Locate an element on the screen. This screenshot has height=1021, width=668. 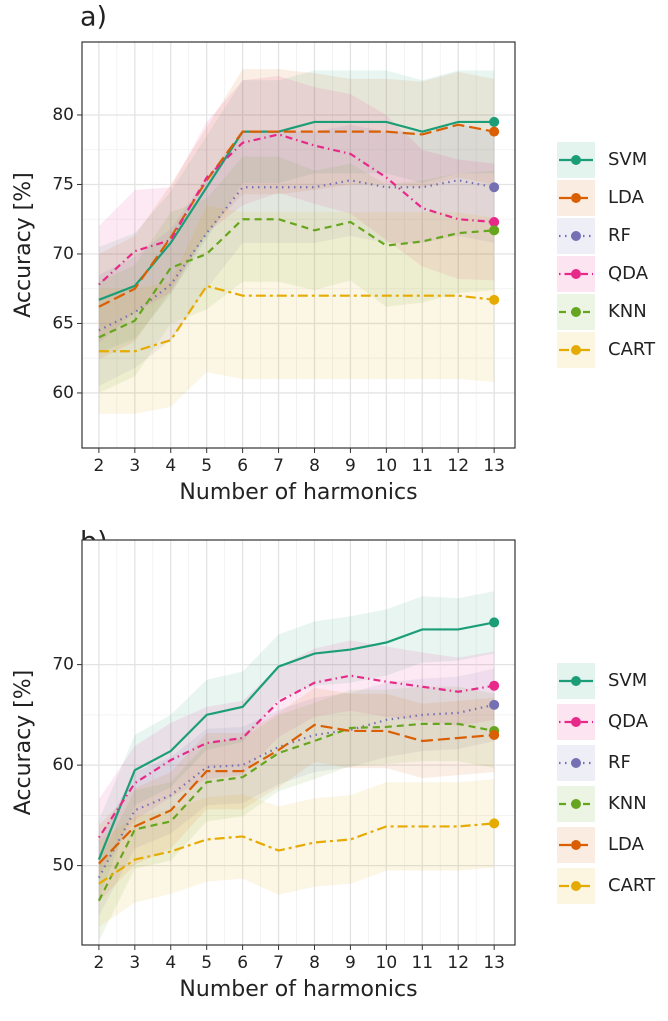
y-tick-label: 50 is located at coordinates (63, 866).